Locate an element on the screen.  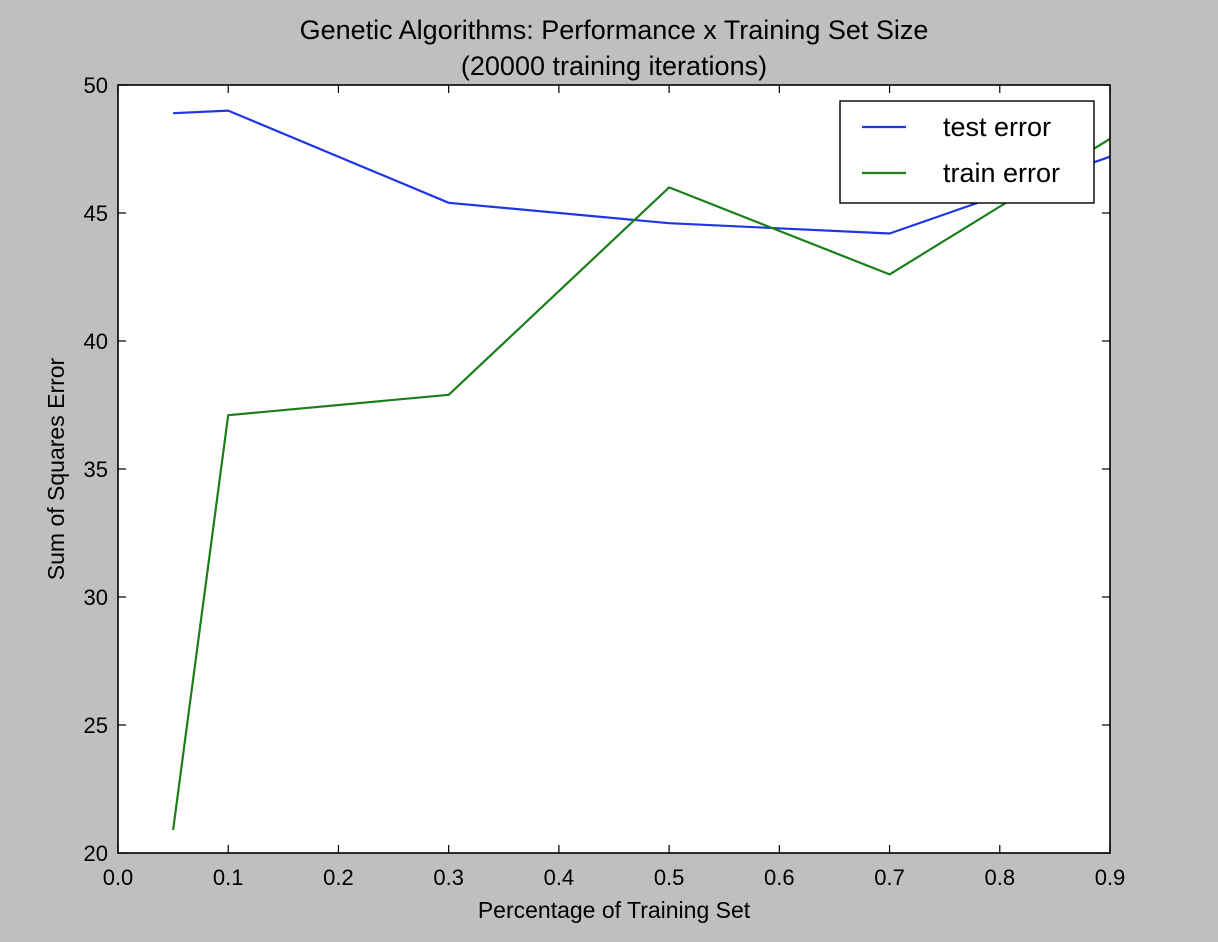
y-tick-label: 50 is located at coordinates (96, 85).